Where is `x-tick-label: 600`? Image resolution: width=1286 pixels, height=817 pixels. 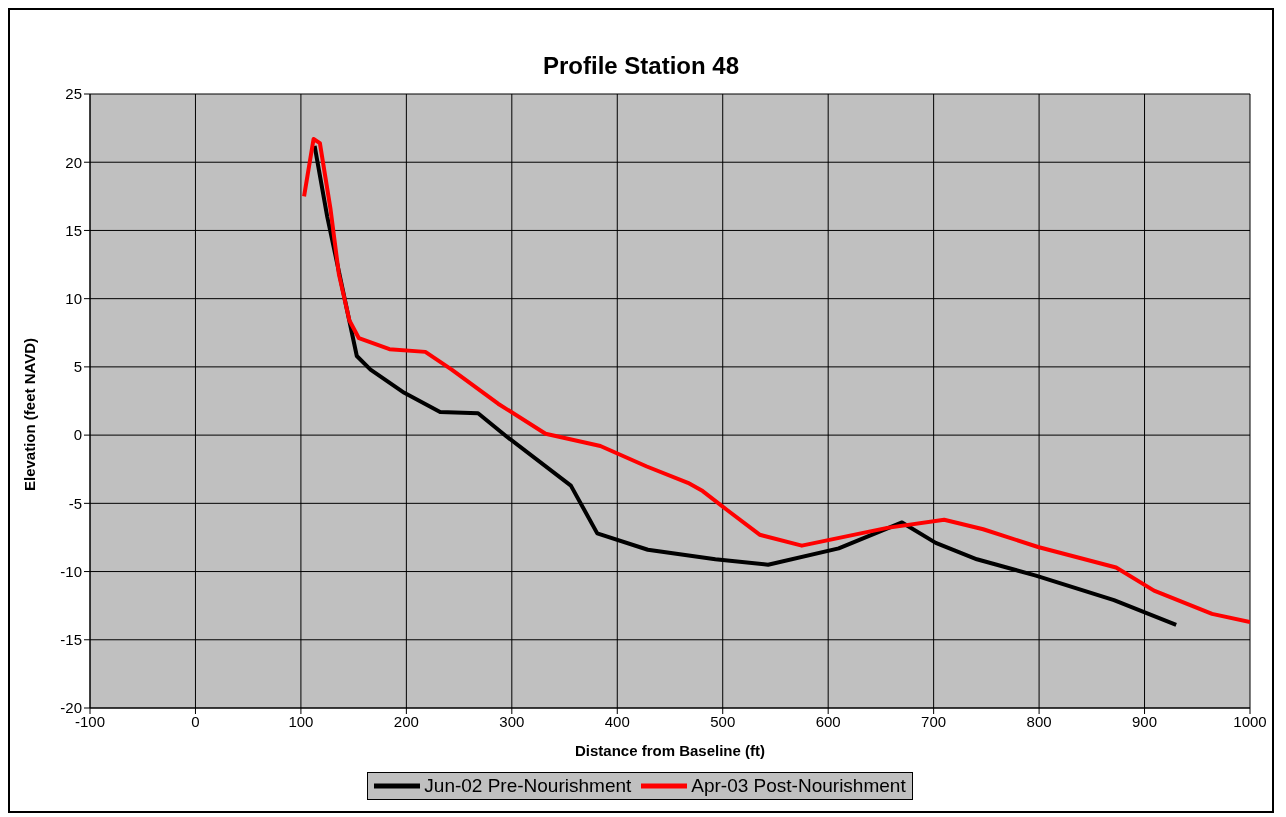
x-tick-label: 600 is located at coordinates (828, 721).